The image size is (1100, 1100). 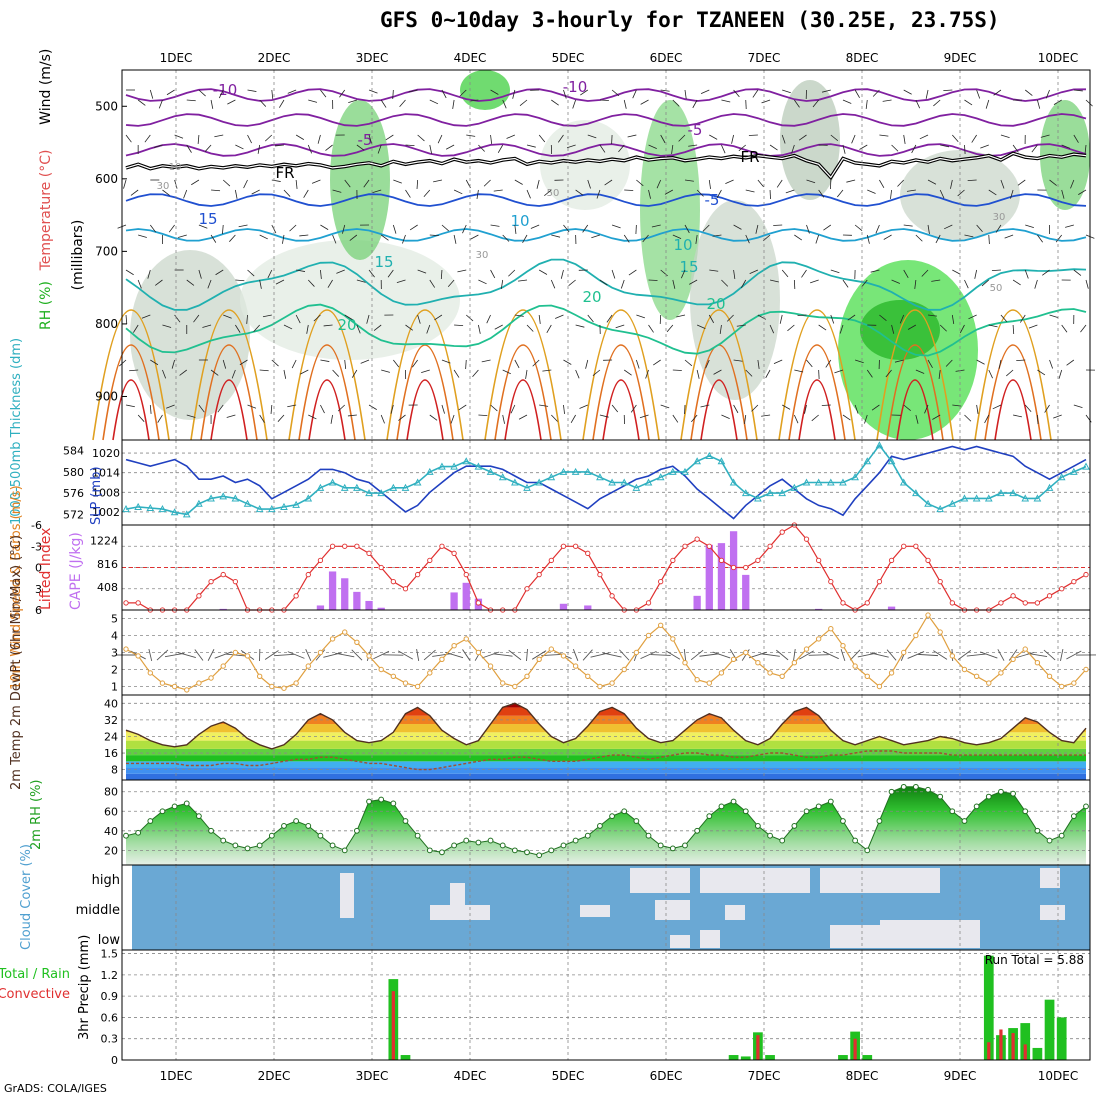 What do you see at coordinates (606, 95) in the screenshot?
I see `isotherm-line` at bounding box center [606, 95].